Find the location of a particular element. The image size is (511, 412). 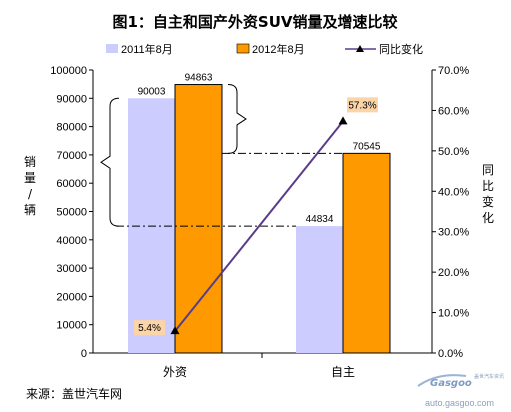

legend-marker-yoy is located at coordinates (360, 48).